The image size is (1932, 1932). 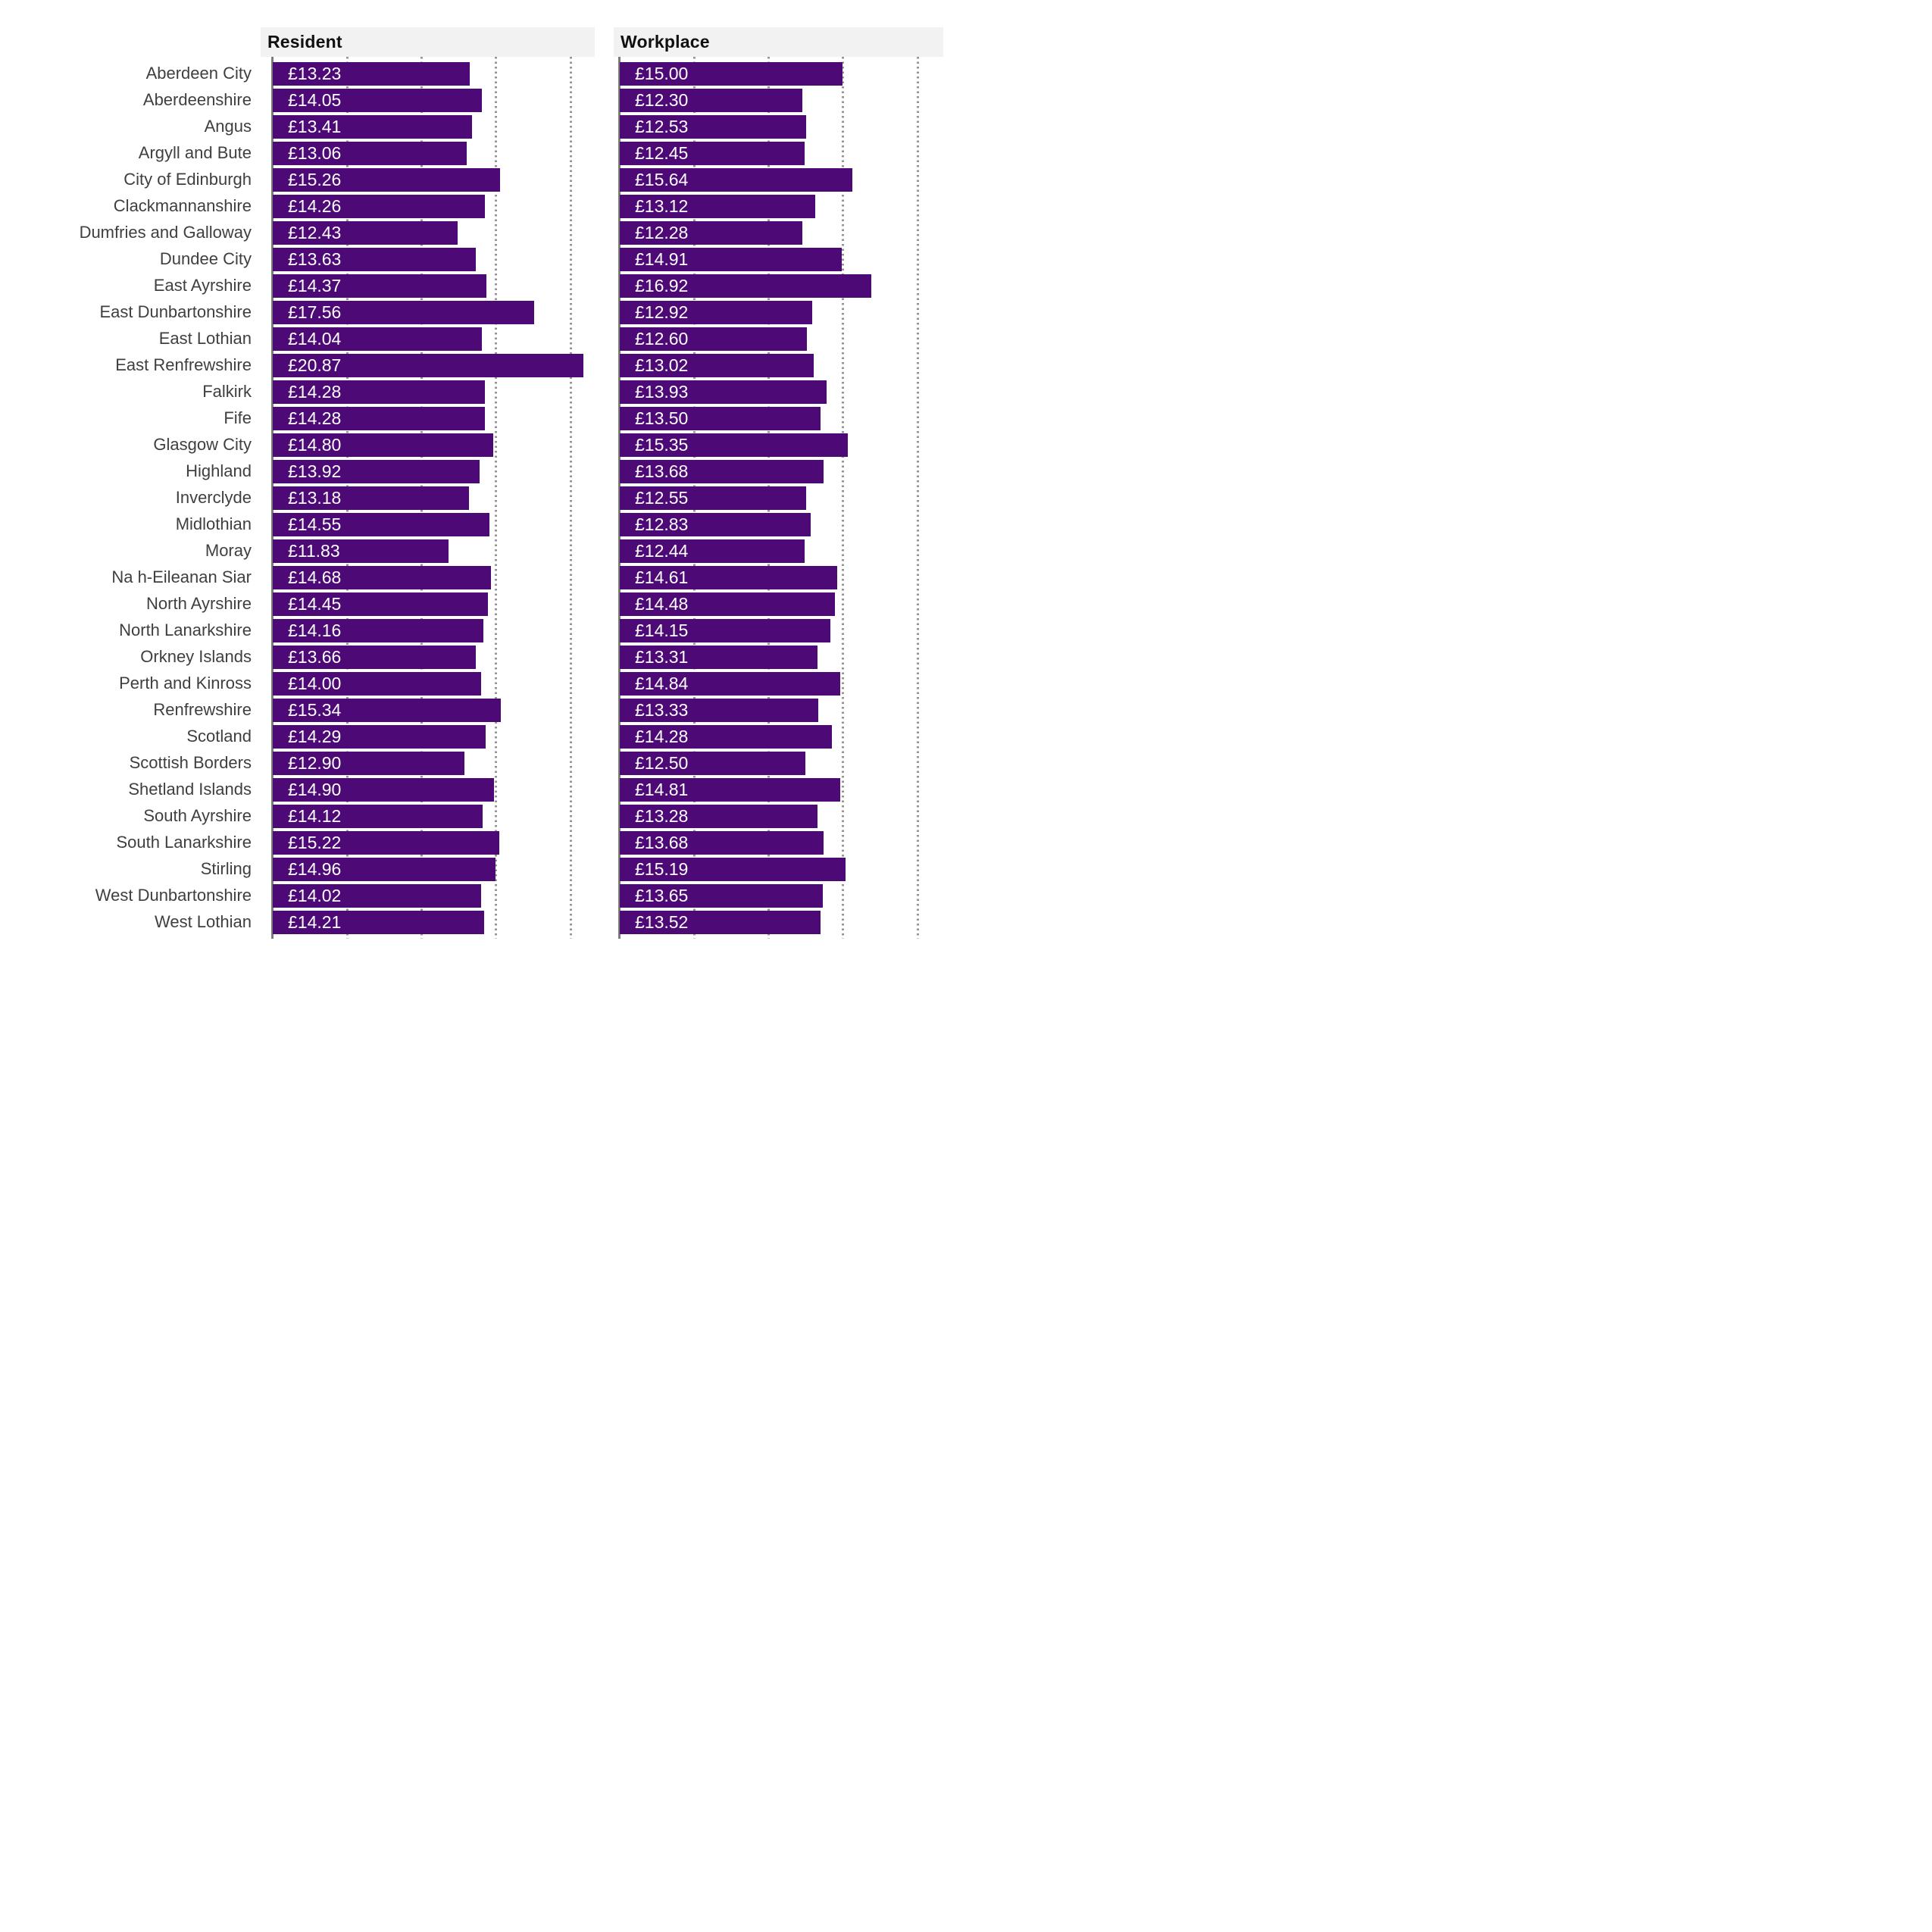 What do you see at coordinates (315, 816) in the screenshot?
I see `bar-value-label: £14.12` at bounding box center [315, 816].